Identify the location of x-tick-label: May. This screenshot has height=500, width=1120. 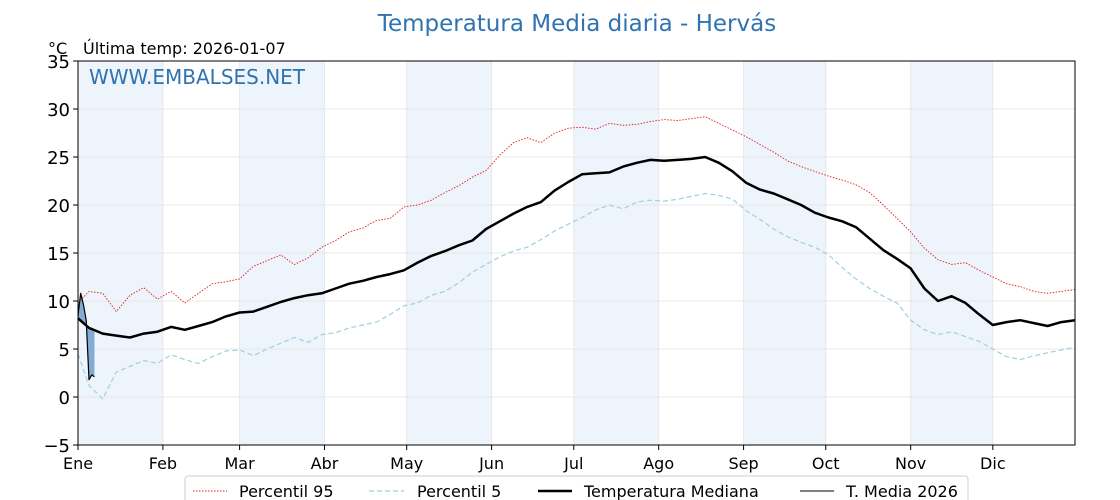
(406, 463).